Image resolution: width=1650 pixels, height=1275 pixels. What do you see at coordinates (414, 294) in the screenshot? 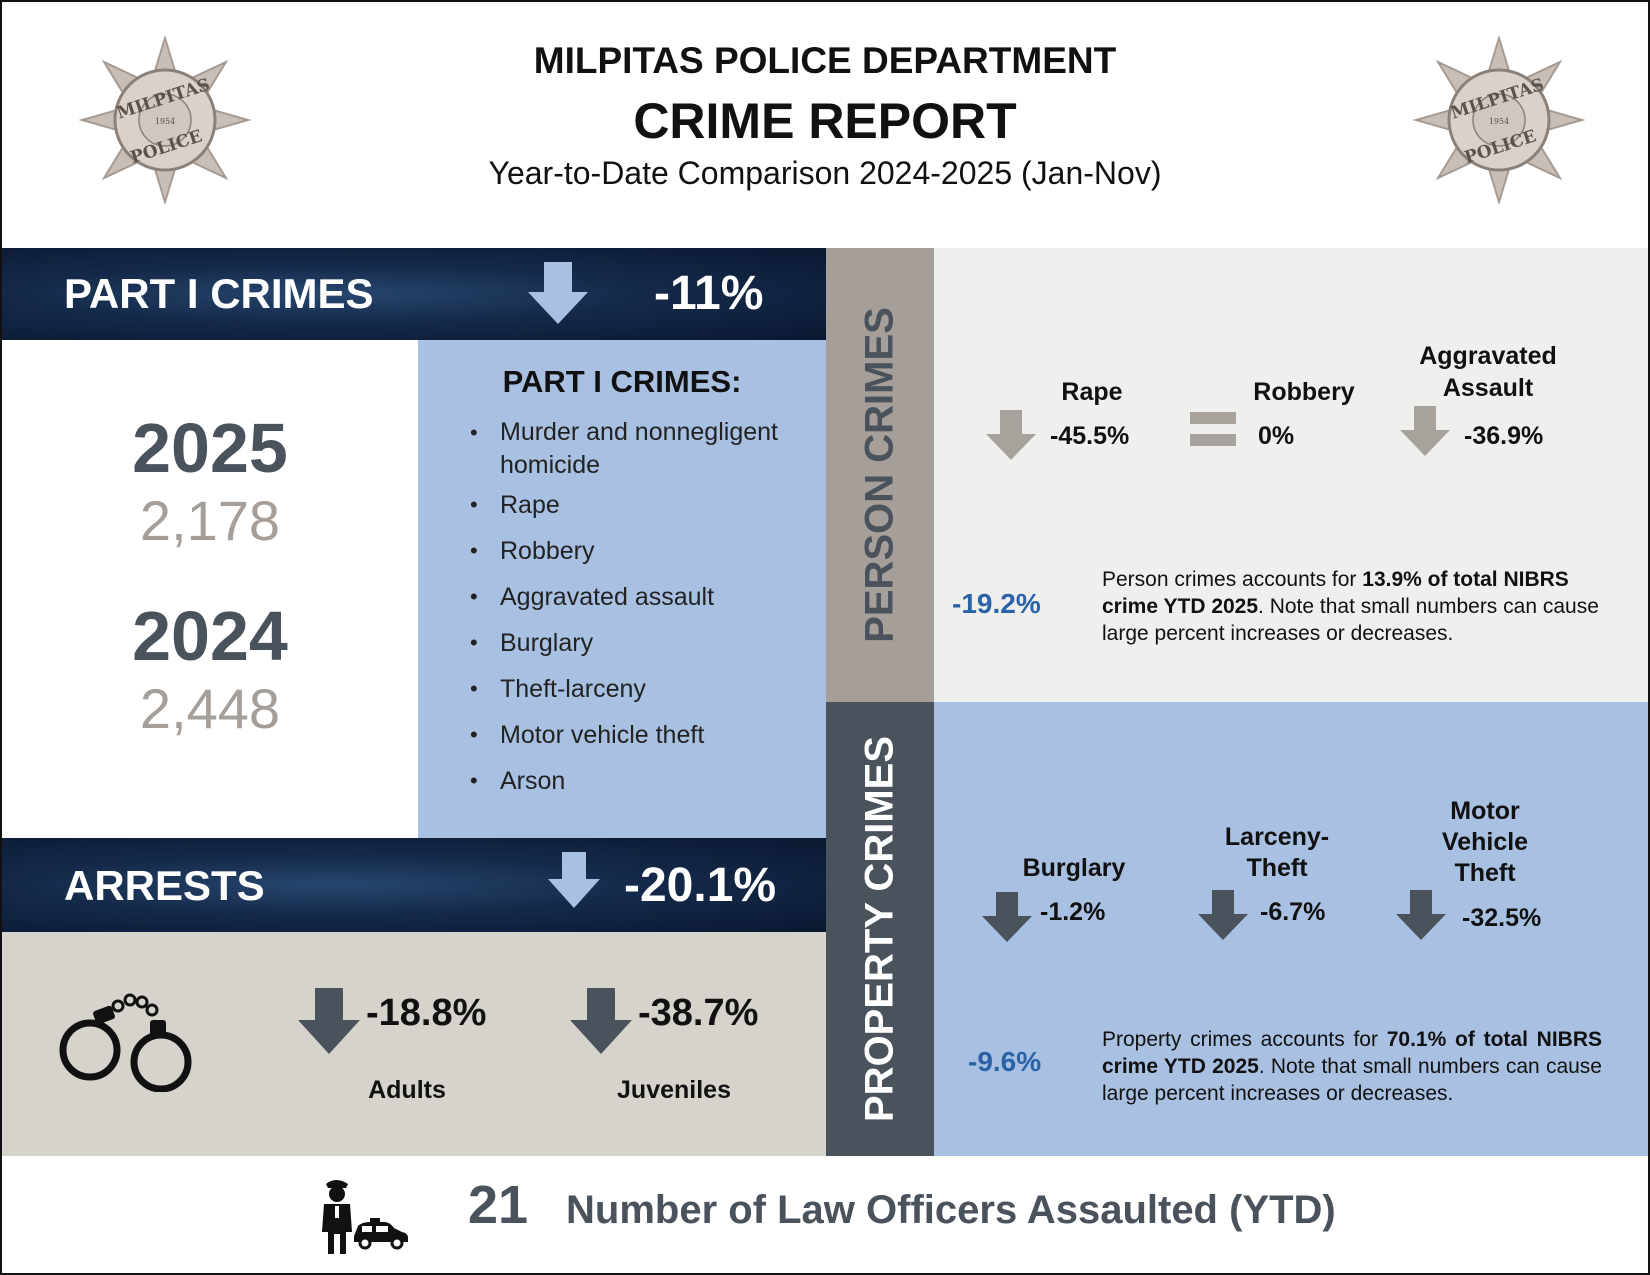
I see `part1-banner: PART I CRIMES -11%` at bounding box center [414, 294].